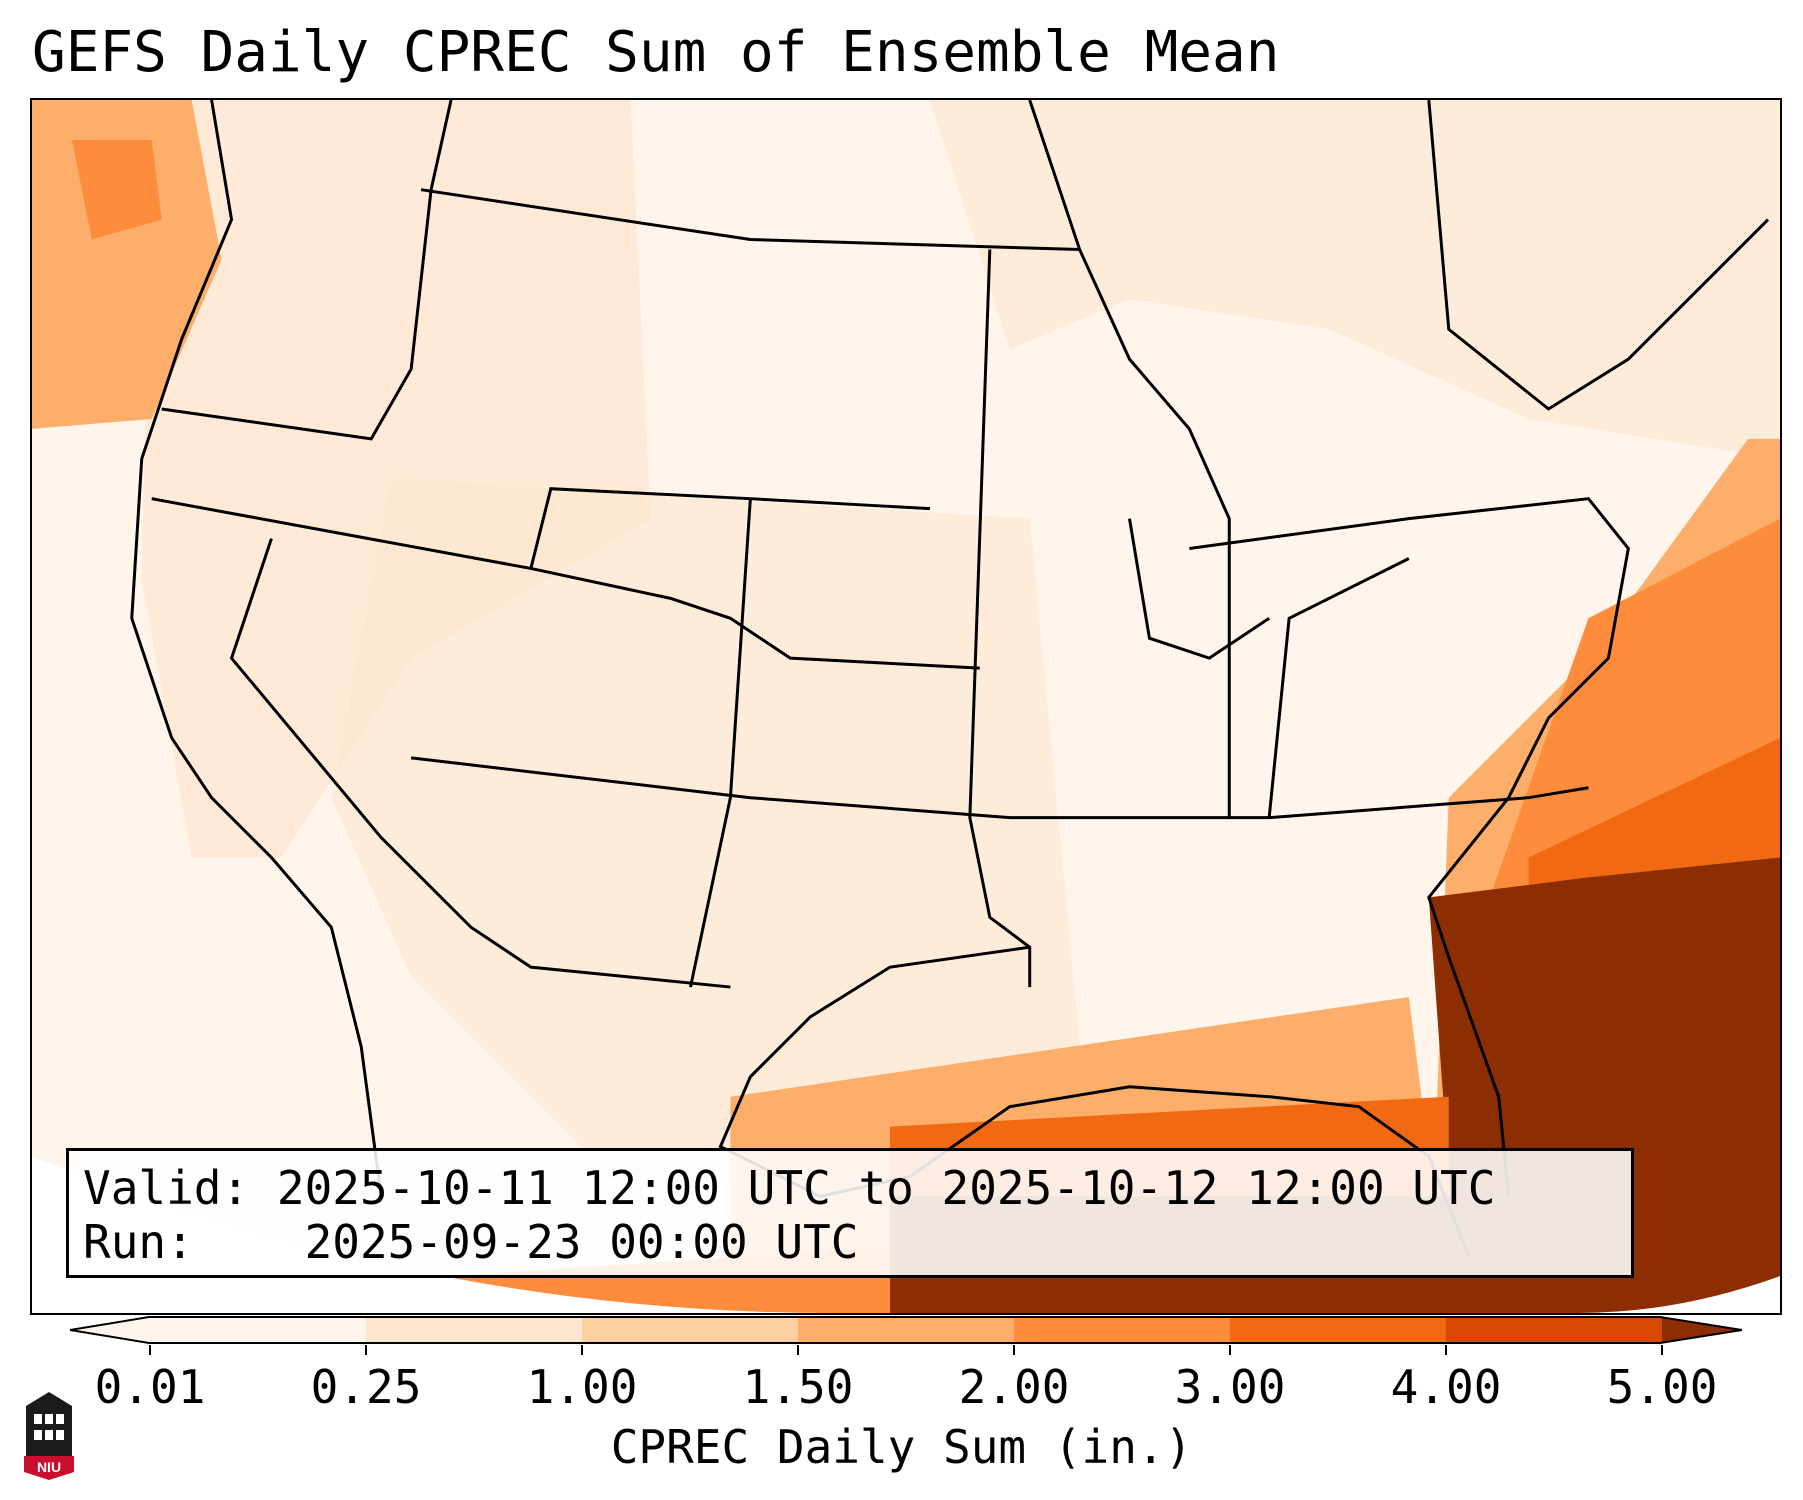 The image size is (1803, 1500). What do you see at coordinates (798, 1387) in the screenshot?
I see `colorbar-tick-label: 1.50` at bounding box center [798, 1387].